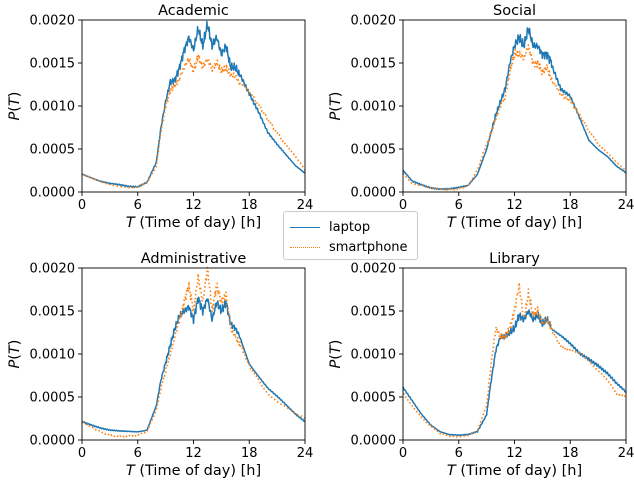  What do you see at coordinates (193, 11) in the screenshot?
I see `chart-title: Academic` at bounding box center [193, 11].